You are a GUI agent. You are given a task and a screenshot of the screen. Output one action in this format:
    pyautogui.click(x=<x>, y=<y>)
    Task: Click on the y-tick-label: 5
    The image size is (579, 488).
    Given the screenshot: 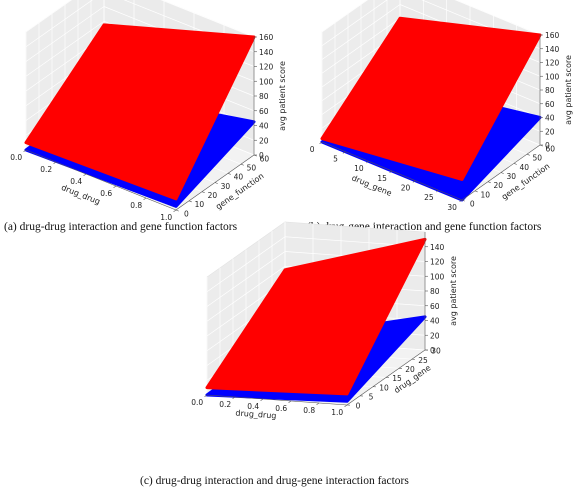 What is the action you would take?
    pyautogui.click(x=371, y=396)
    